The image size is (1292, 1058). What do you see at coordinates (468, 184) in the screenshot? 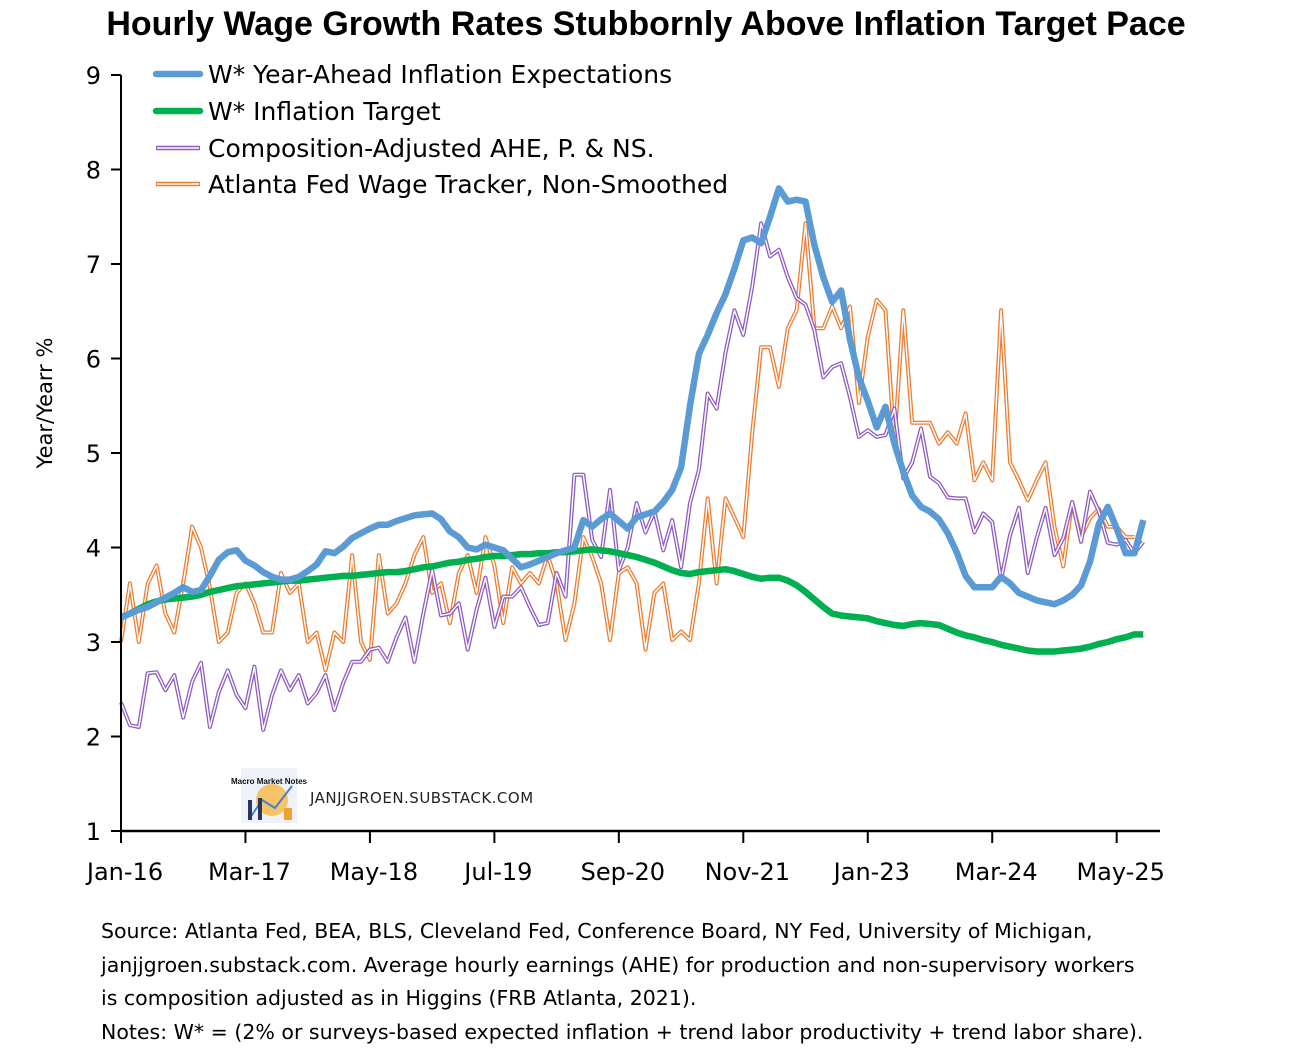
I see `legend-label: Atlanta Fed Wage Tracker, Non-Smoothed` at bounding box center [468, 184].